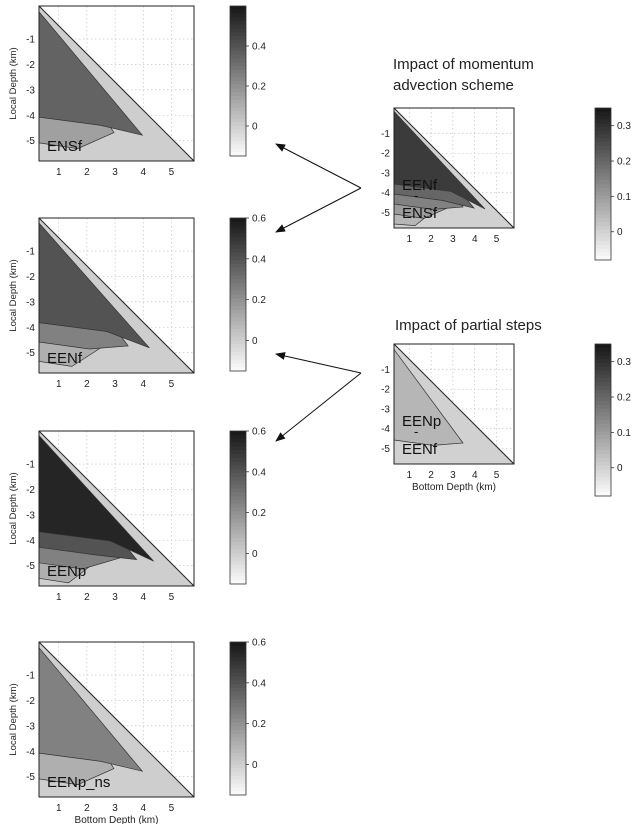 The width and height of the screenshot is (635, 824). What do you see at coordinates (30, 90) in the screenshot?
I see `y-tick-label: -3` at bounding box center [30, 90].